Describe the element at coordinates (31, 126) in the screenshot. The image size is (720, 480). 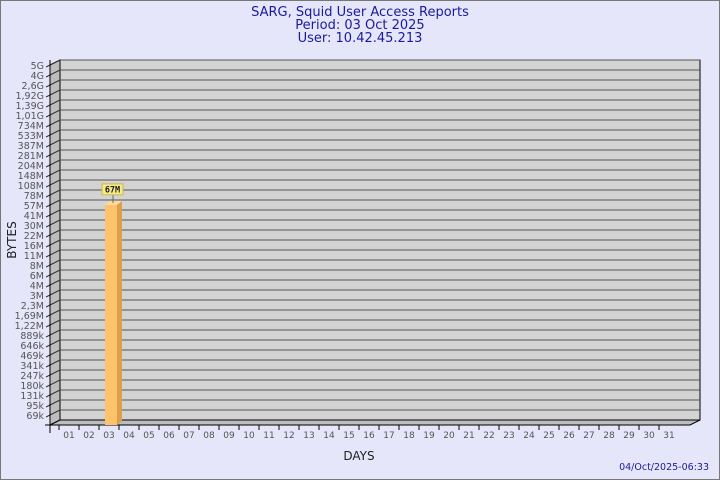
I see `y-tick-label: 734M` at that location.